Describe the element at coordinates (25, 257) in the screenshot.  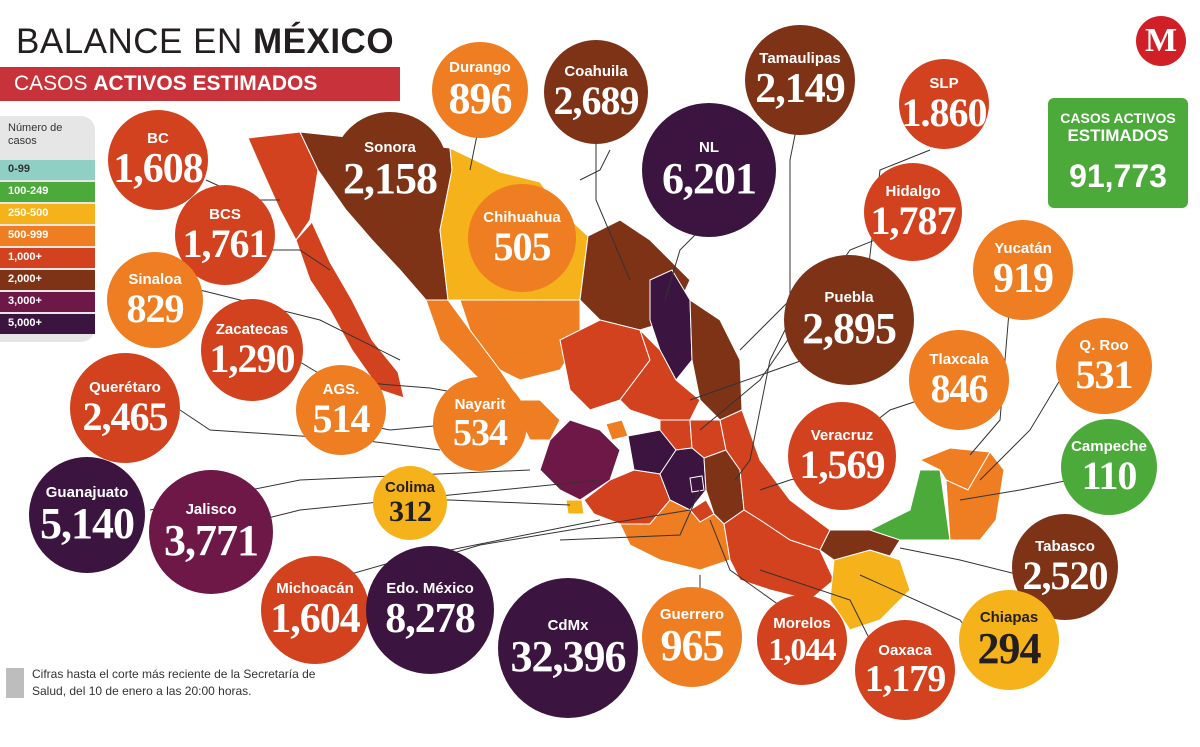
I see `legend-label: 1,000+` at that location.